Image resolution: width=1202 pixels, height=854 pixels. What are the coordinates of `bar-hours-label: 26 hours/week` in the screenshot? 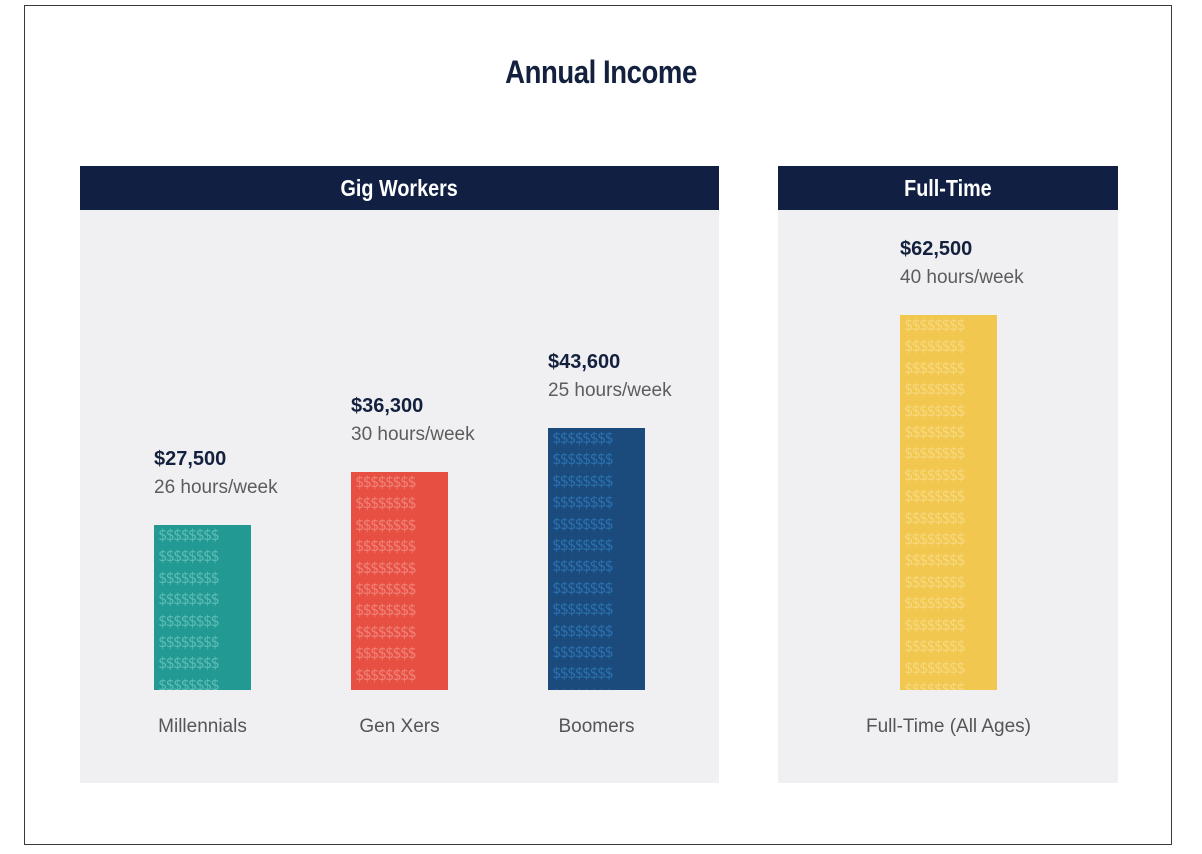 It's located at (216, 487).